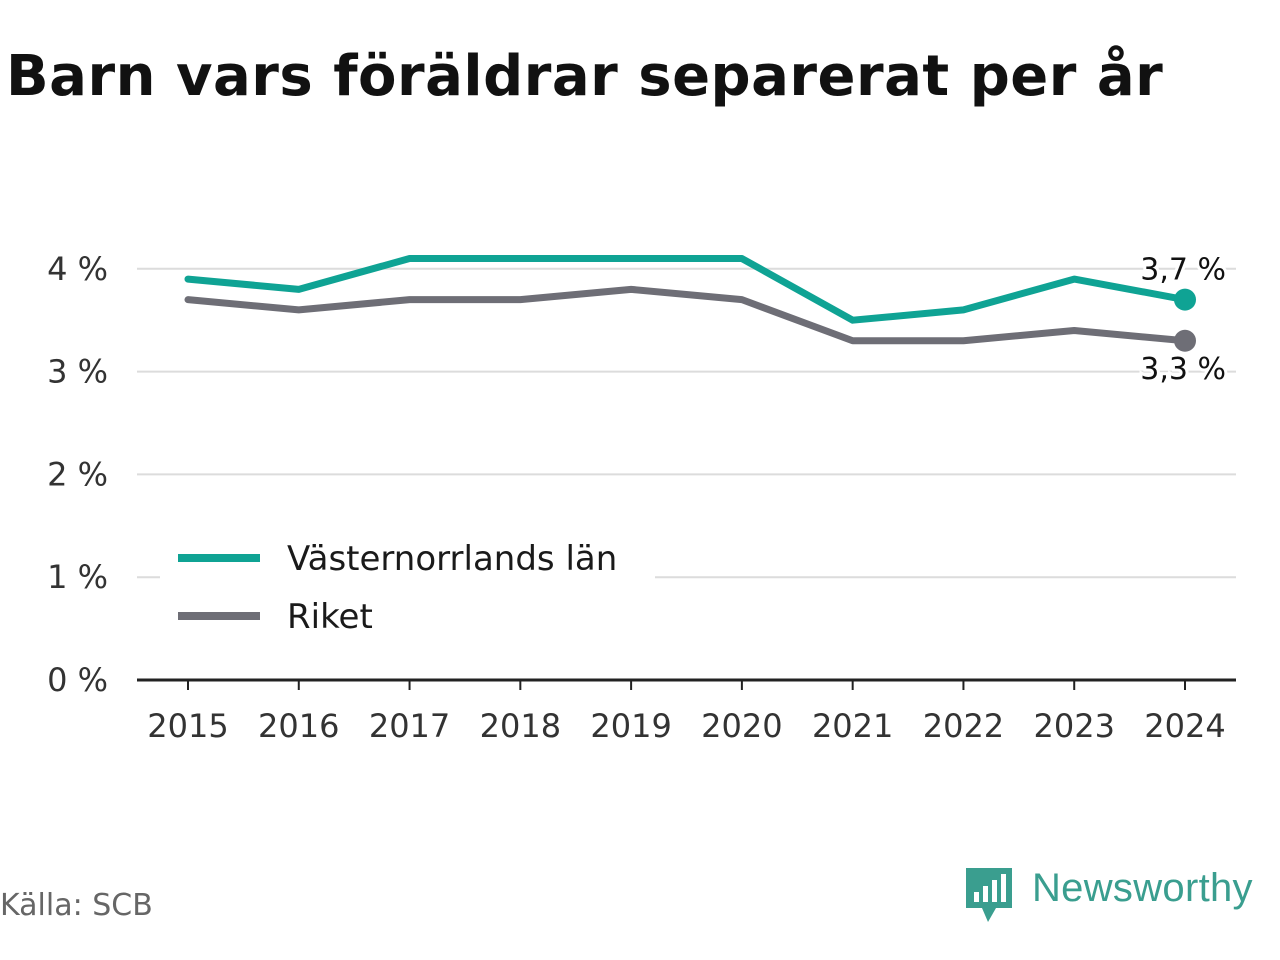  Describe the element at coordinates (298, 726) in the screenshot. I see `x-tick-label: 2016` at that location.